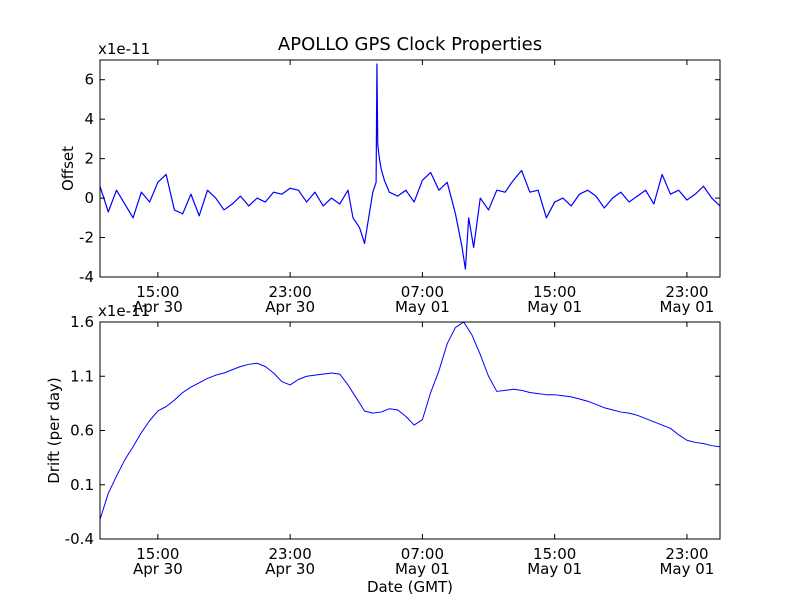  I want to click on panel-2-xtick-time-label-1: 23:00, so click(290, 554).